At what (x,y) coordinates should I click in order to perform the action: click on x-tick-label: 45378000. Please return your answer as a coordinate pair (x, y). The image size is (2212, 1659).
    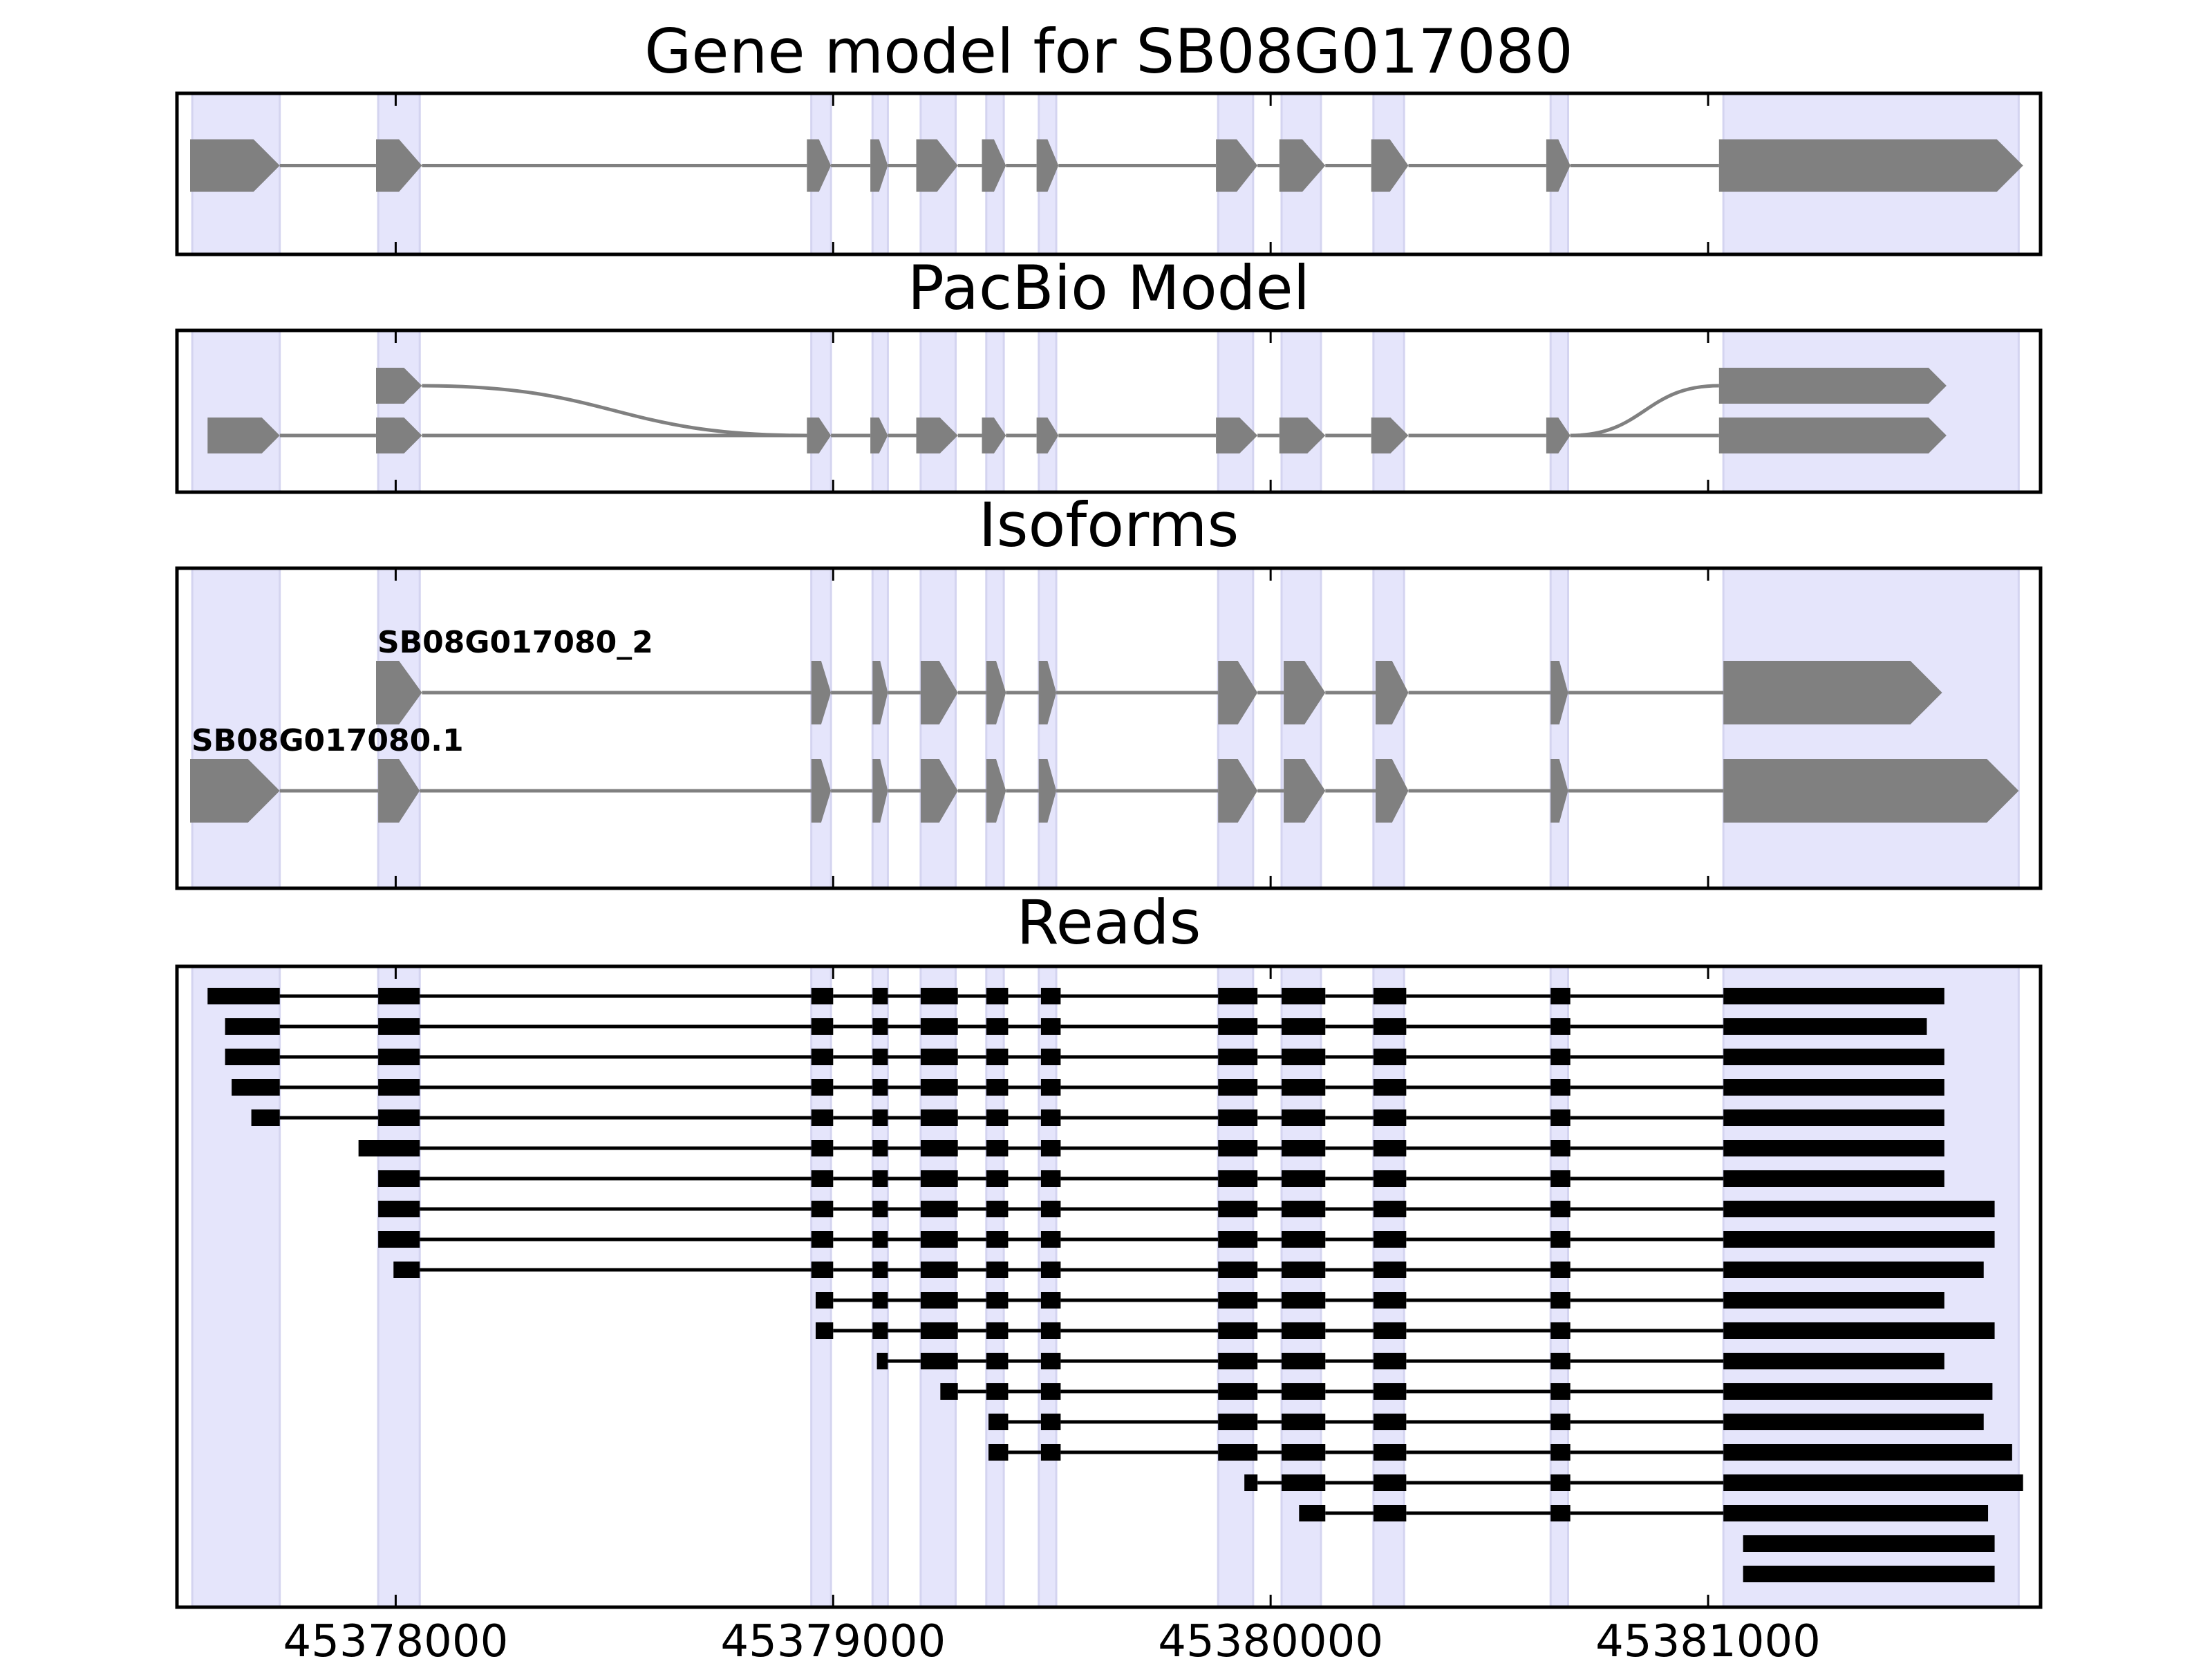
    Looking at the image, I should click on (396, 1638).